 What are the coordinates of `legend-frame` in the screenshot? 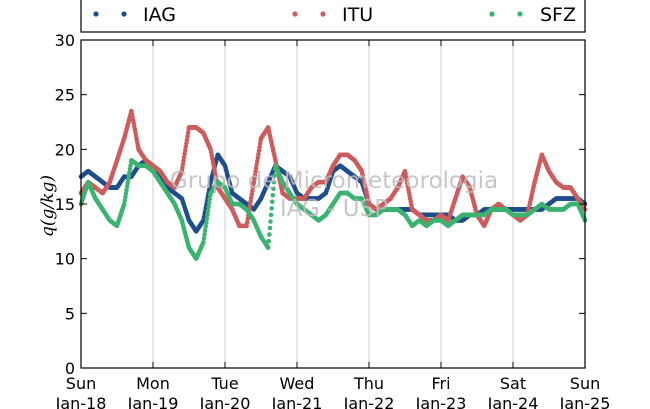 It's located at (333, 16).